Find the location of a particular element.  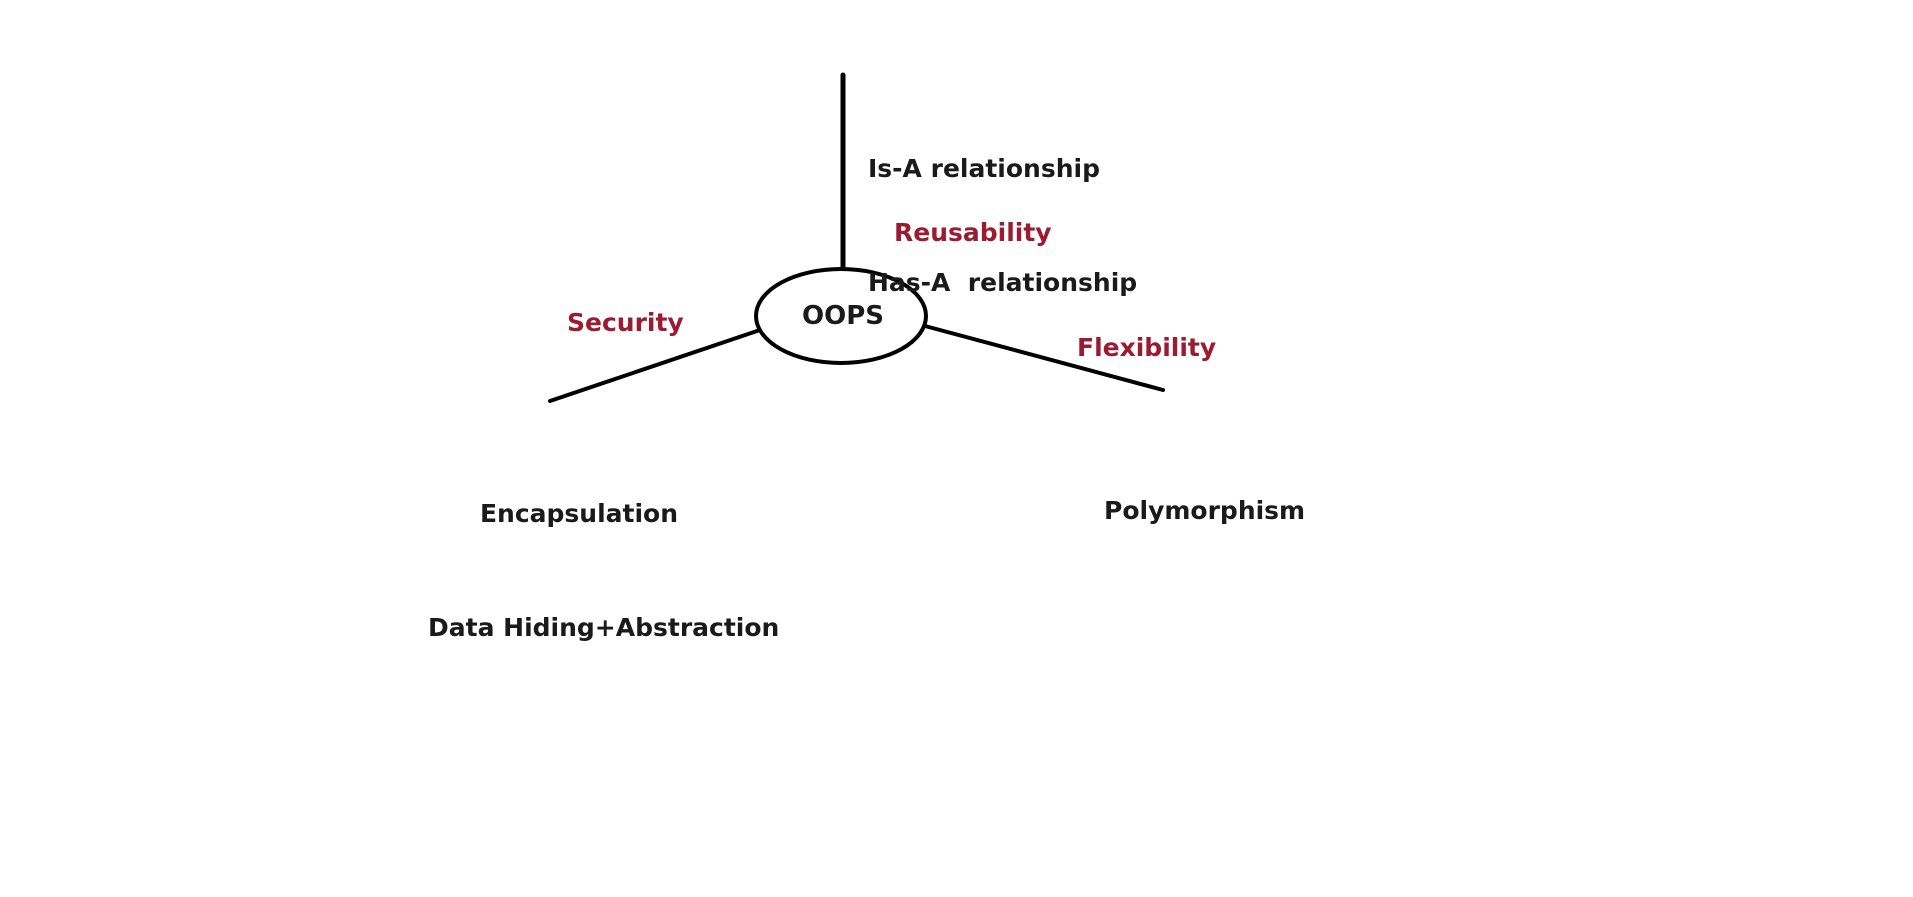

top-concepts-block: Is-A relationship Has-A relationship is located at coordinates (1002, 207).